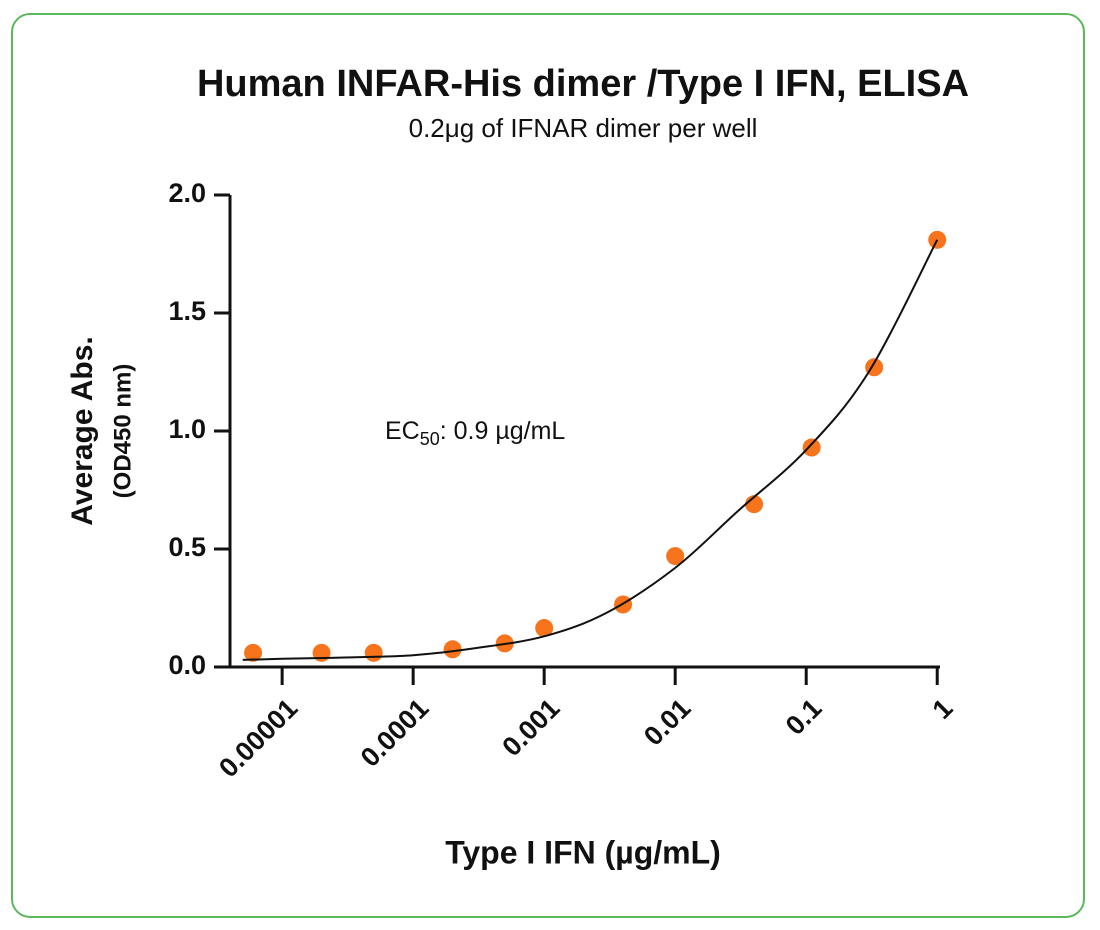  Describe the element at coordinates (430, 439) in the screenshot. I see `annotation-sub: 50` at that location.